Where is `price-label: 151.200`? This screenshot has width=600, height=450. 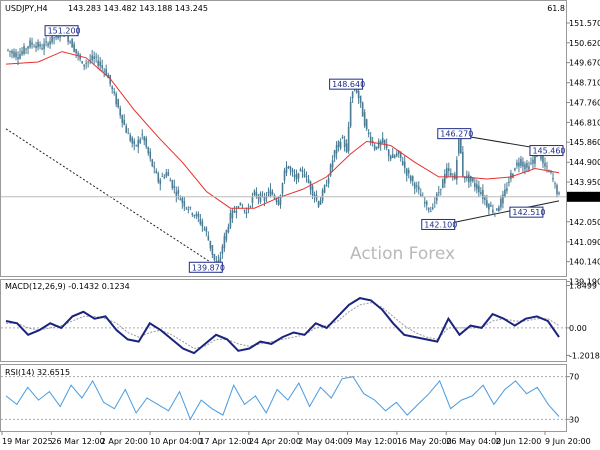
price-label: 151.200 is located at coordinates (62, 31).